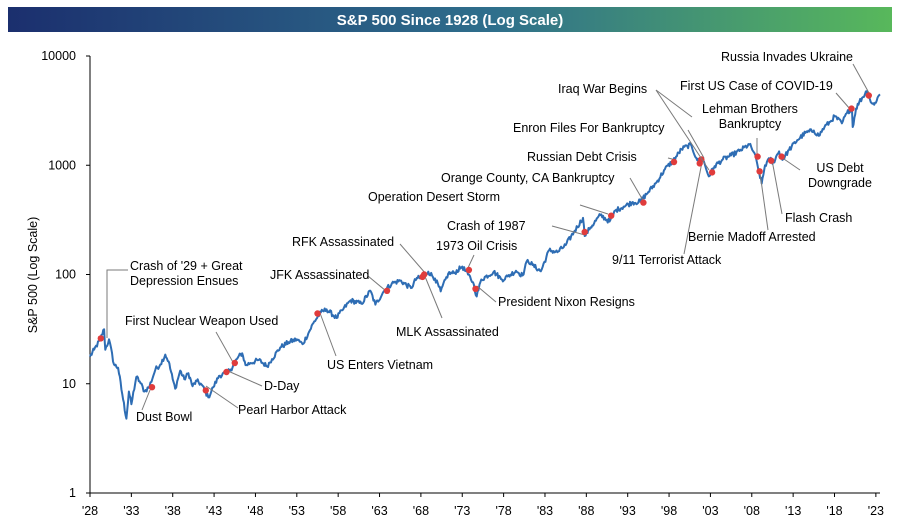  Describe the element at coordinates (421, 511) in the screenshot. I see `x-tick-label: '68` at that location.